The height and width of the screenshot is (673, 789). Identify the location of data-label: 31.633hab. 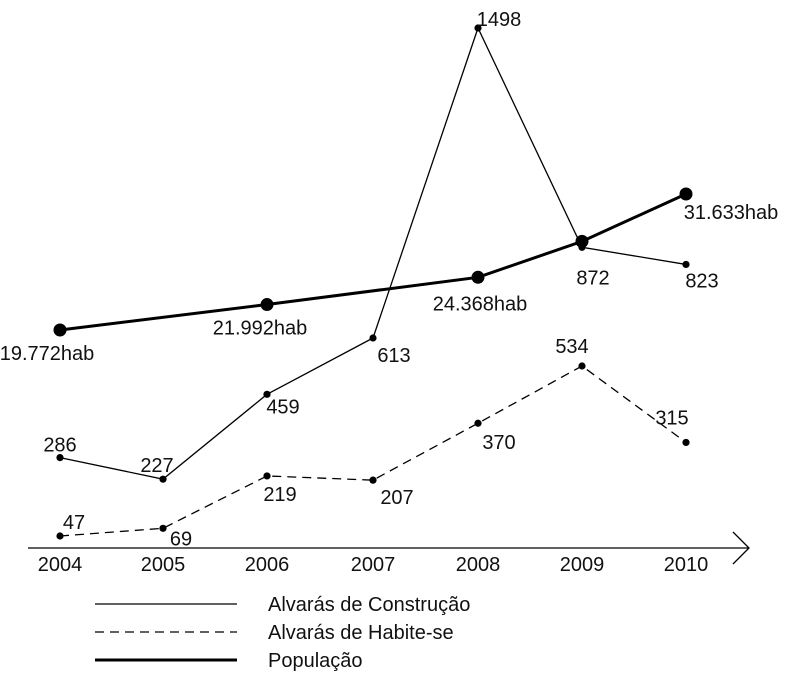
(731, 213).